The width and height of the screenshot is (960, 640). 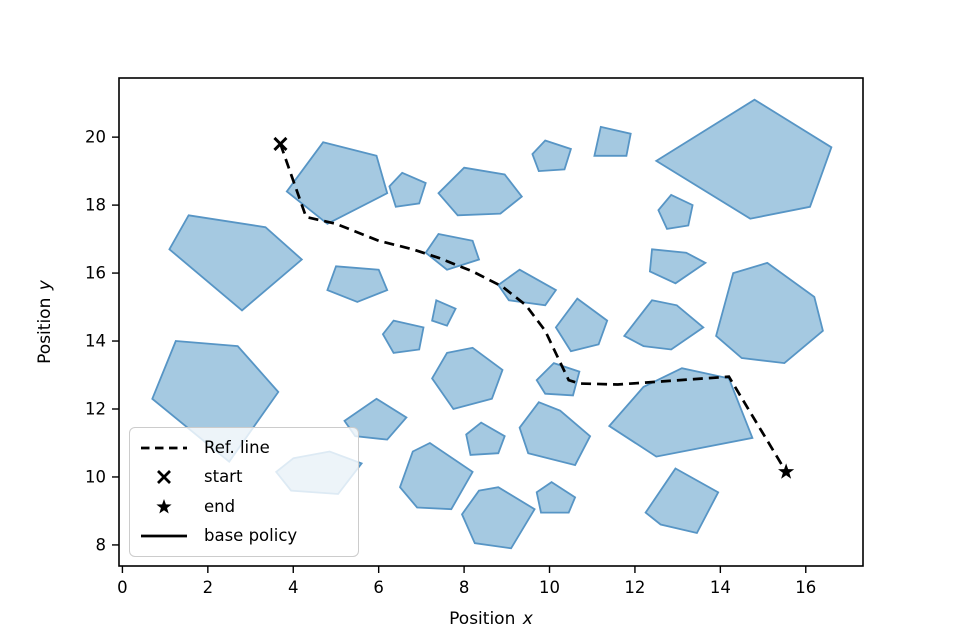 I want to click on y-tick-label: 18, so click(x=95, y=205).